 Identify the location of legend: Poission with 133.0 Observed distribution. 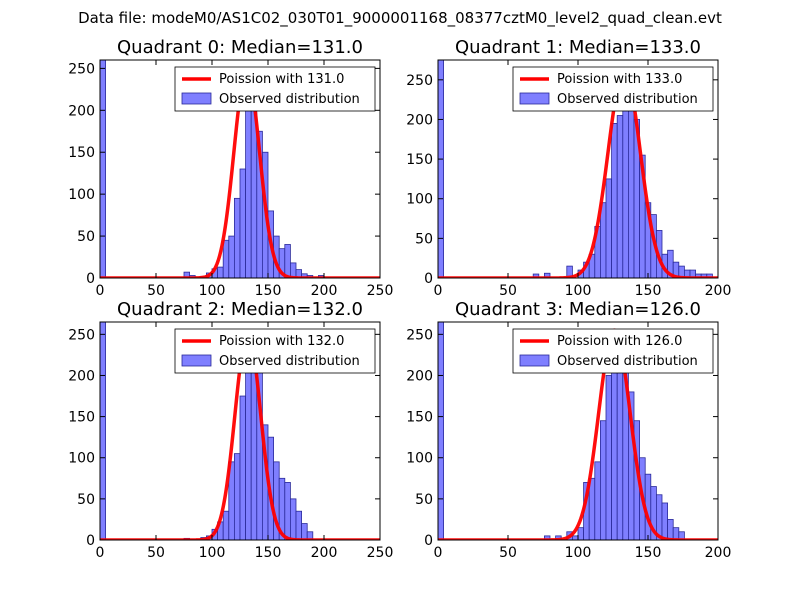
(613, 89).